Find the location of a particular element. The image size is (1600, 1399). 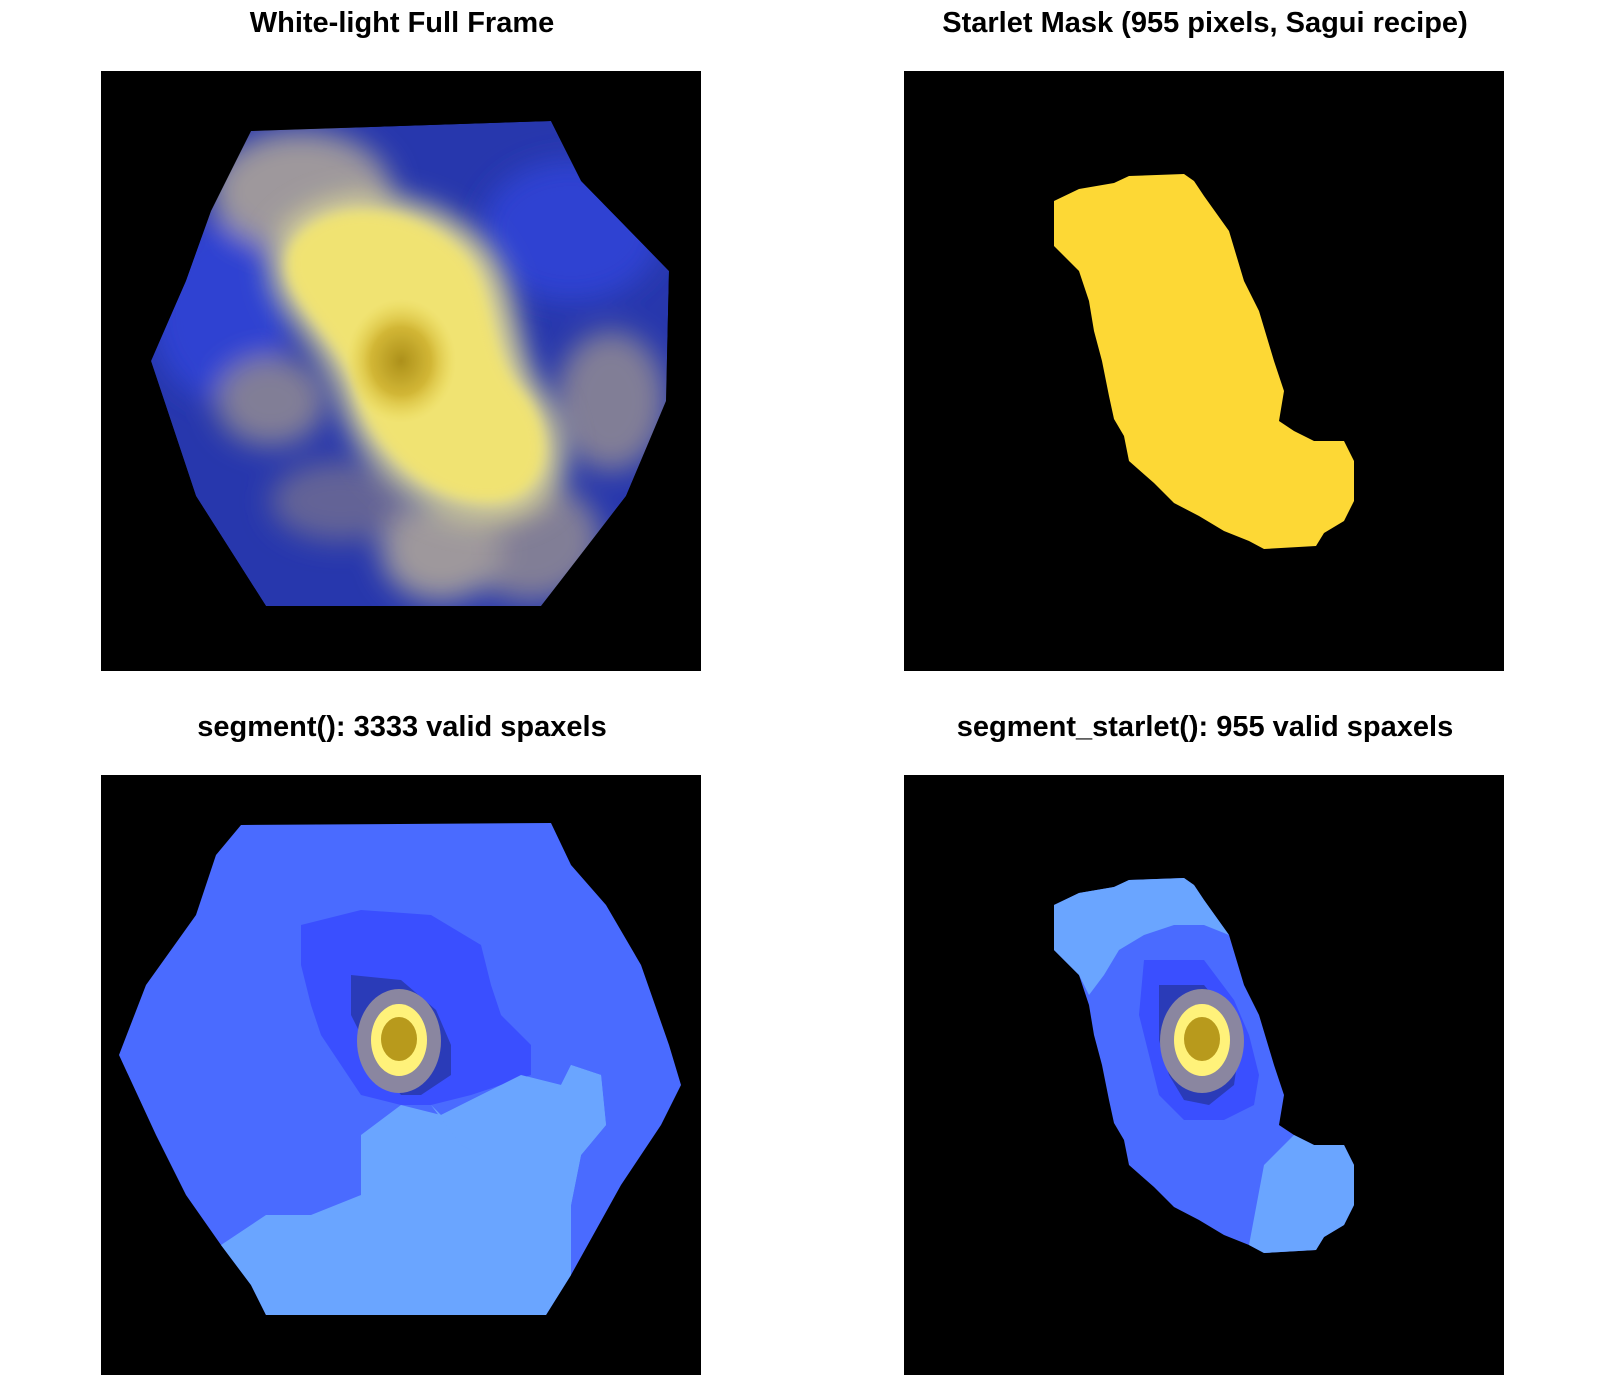

starlet-mask-canvas is located at coordinates (1204, 361).